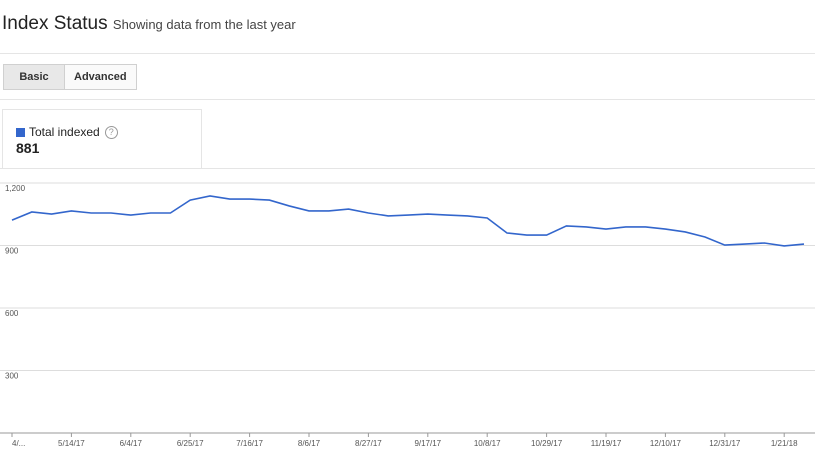 The image size is (815, 462). I want to click on summary-value: 881, so click(28, 148).